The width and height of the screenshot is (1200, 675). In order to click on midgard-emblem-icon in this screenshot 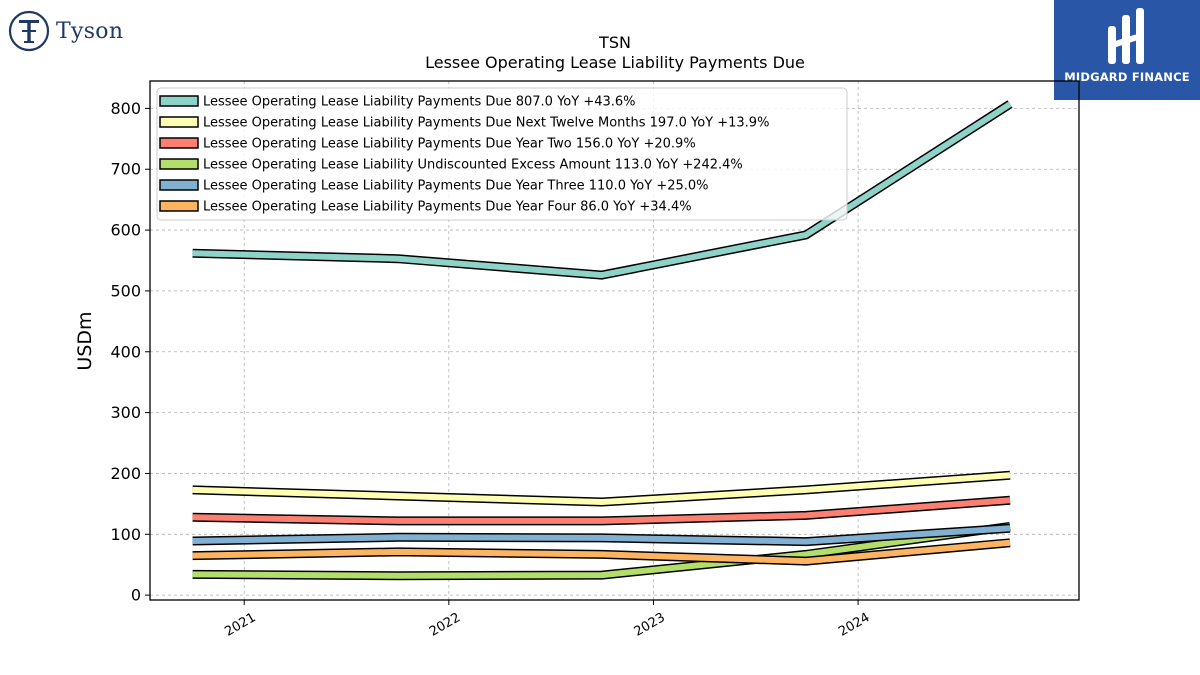, I will do `click(1126, 36)`.